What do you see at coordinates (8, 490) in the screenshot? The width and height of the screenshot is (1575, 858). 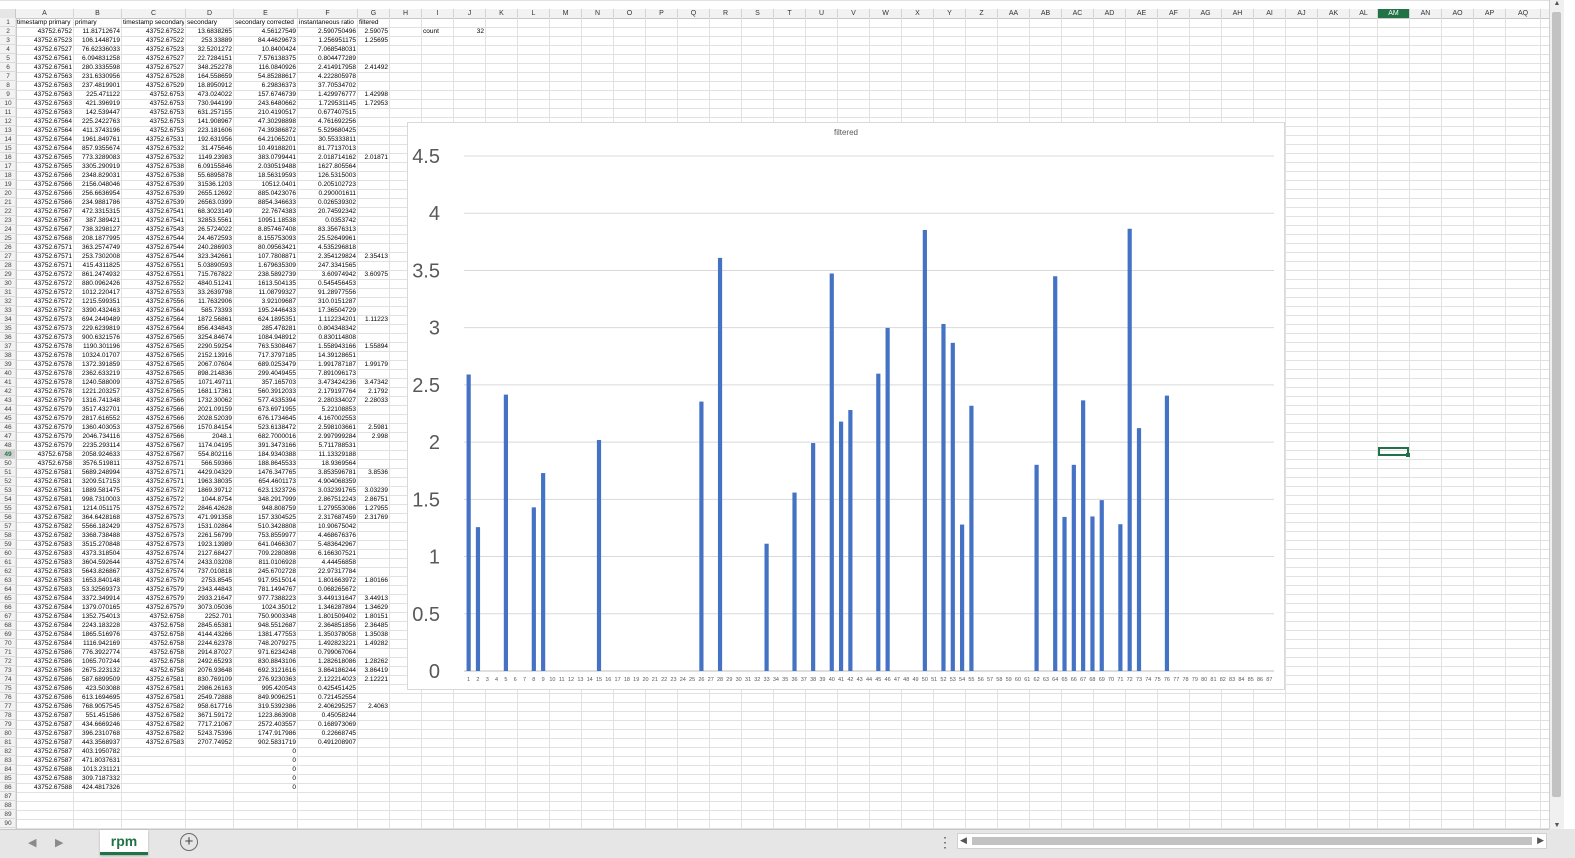 I see `row-header-53: 53` at bounding box center [8, 490].